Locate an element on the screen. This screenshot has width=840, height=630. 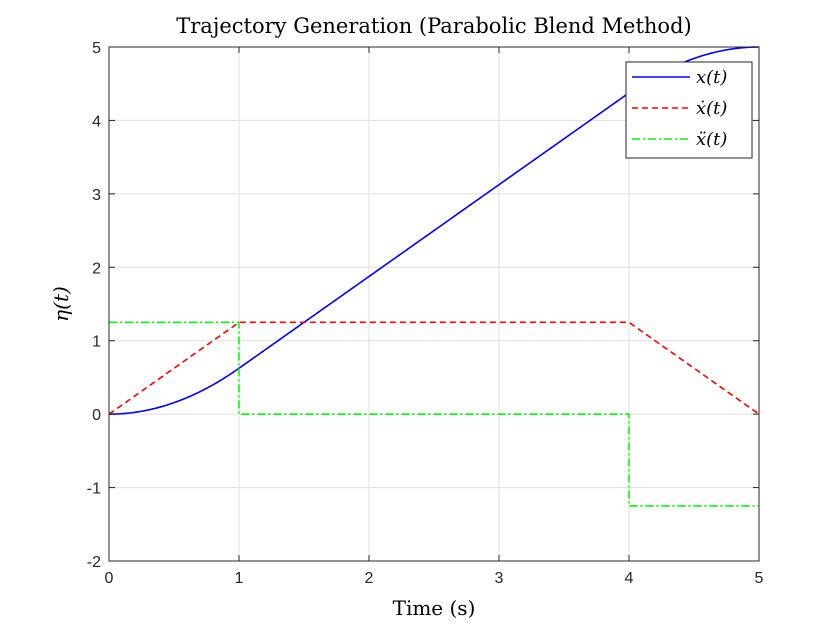
y-tick-label: 4 is located at coordinates (96, 121).